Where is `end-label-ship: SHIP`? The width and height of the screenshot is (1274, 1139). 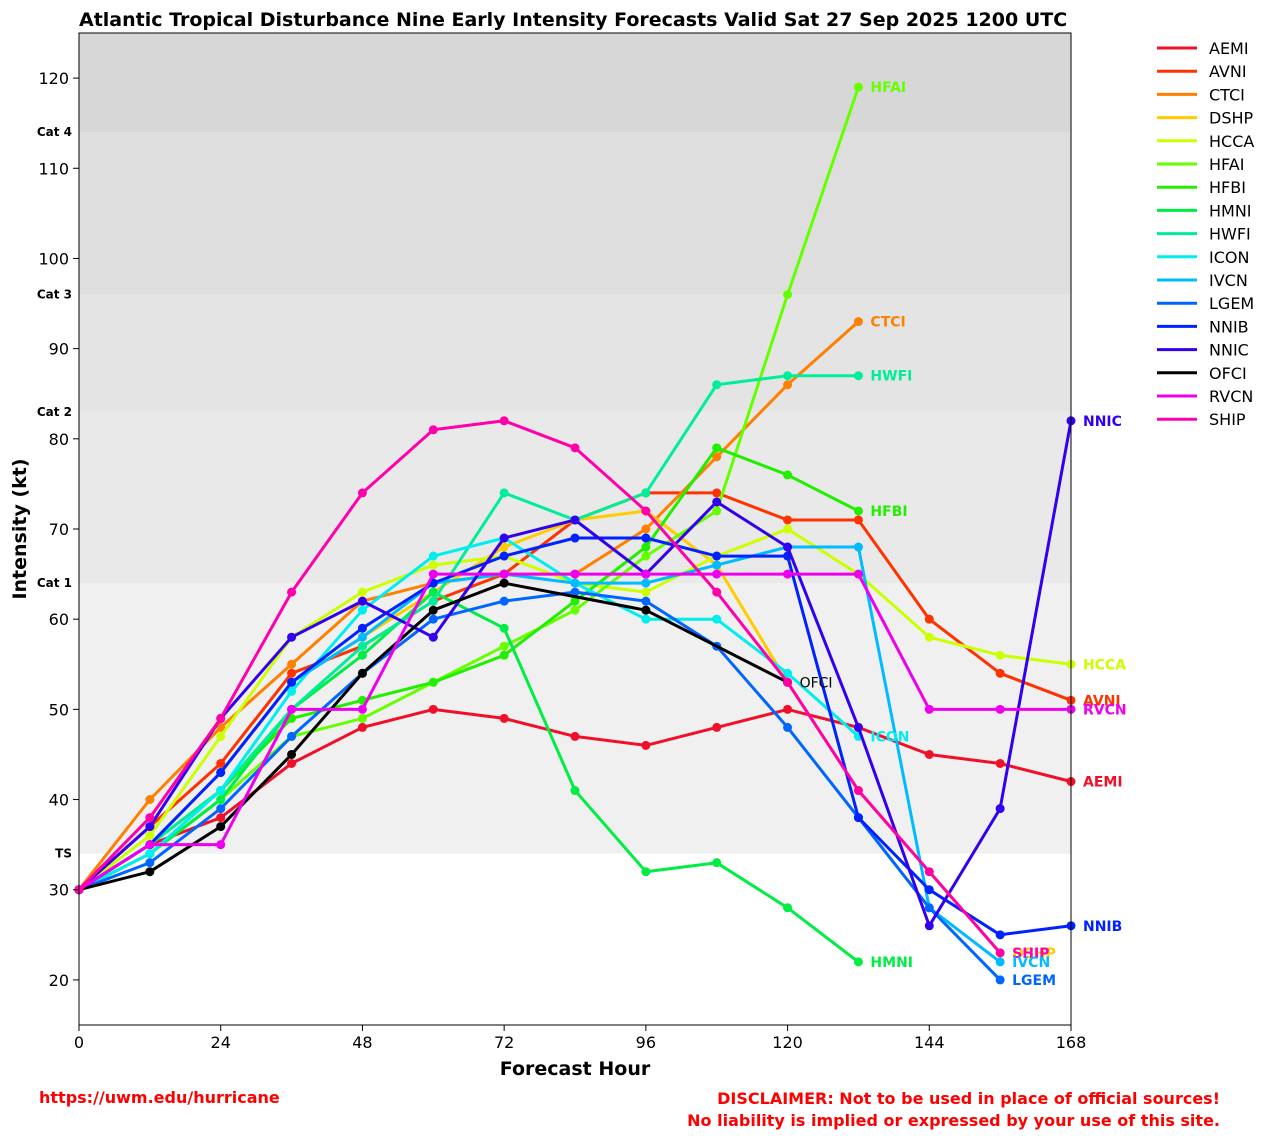 end-label-ship: SHIP is located at coordinates (1030, 954).